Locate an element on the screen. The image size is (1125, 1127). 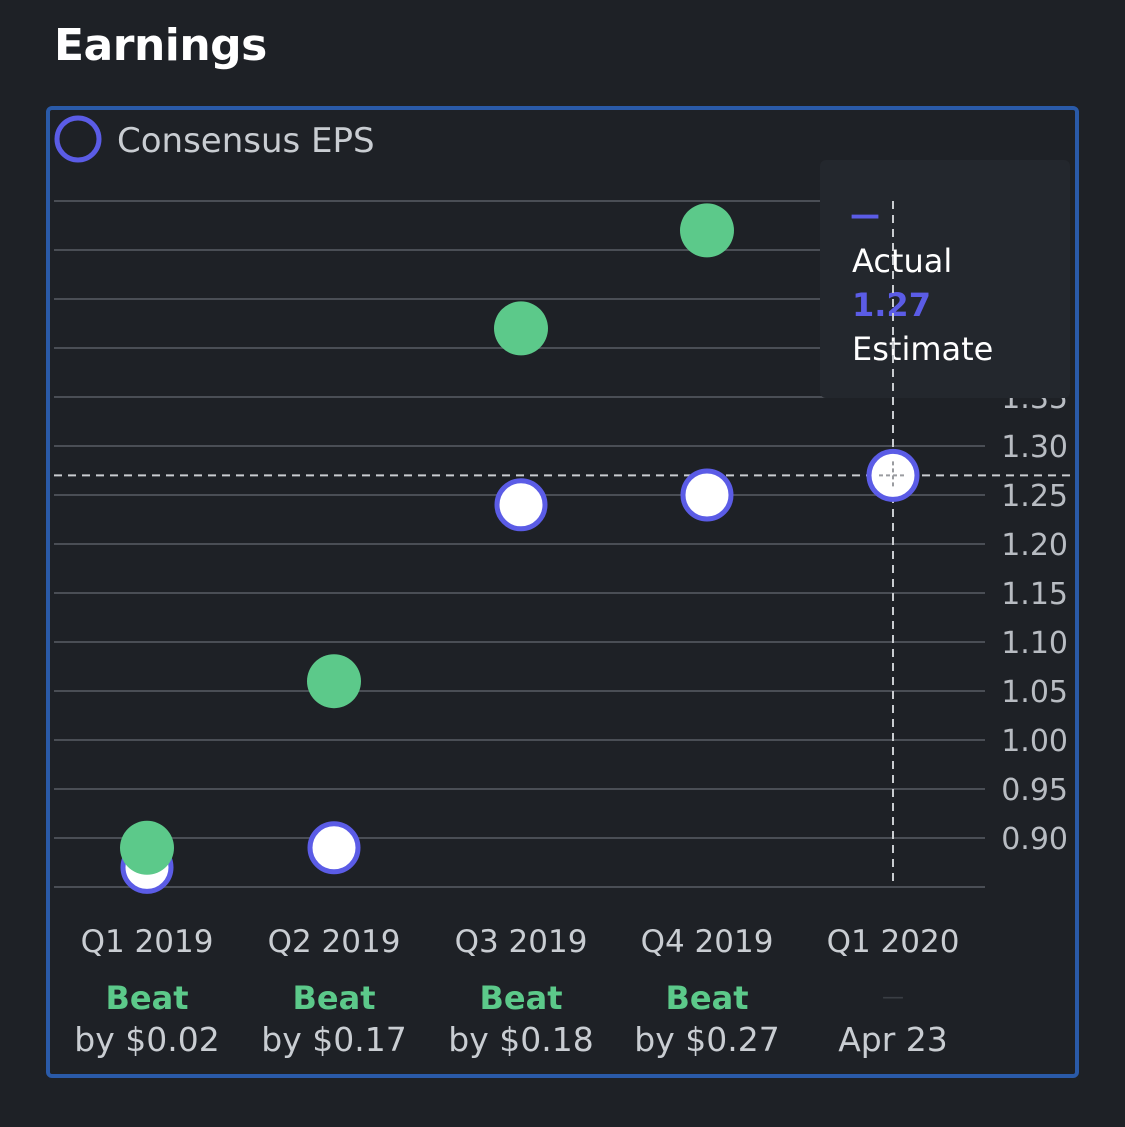
result-detail: Apr 23 is located at coordinates (893, 1039).